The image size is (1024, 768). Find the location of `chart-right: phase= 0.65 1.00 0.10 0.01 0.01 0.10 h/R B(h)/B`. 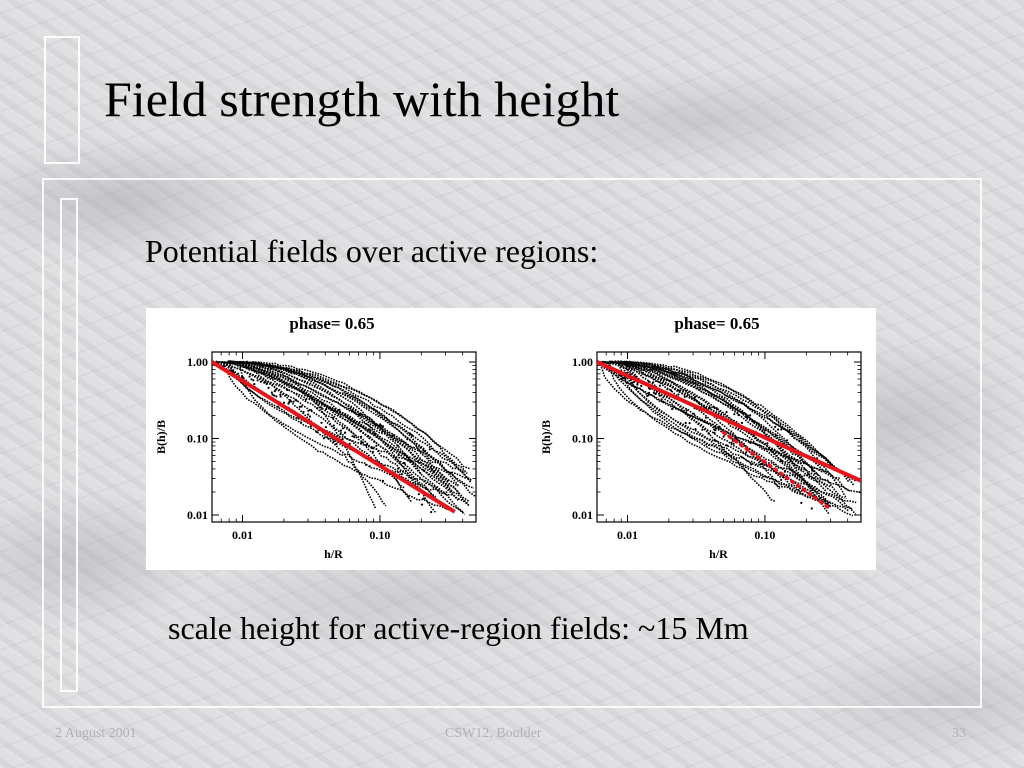

chart-right: phase= 0.65 1.00 0.10 0.01 0.01 0.10 h/R B(h)/B is located at coordinates (700, 437).